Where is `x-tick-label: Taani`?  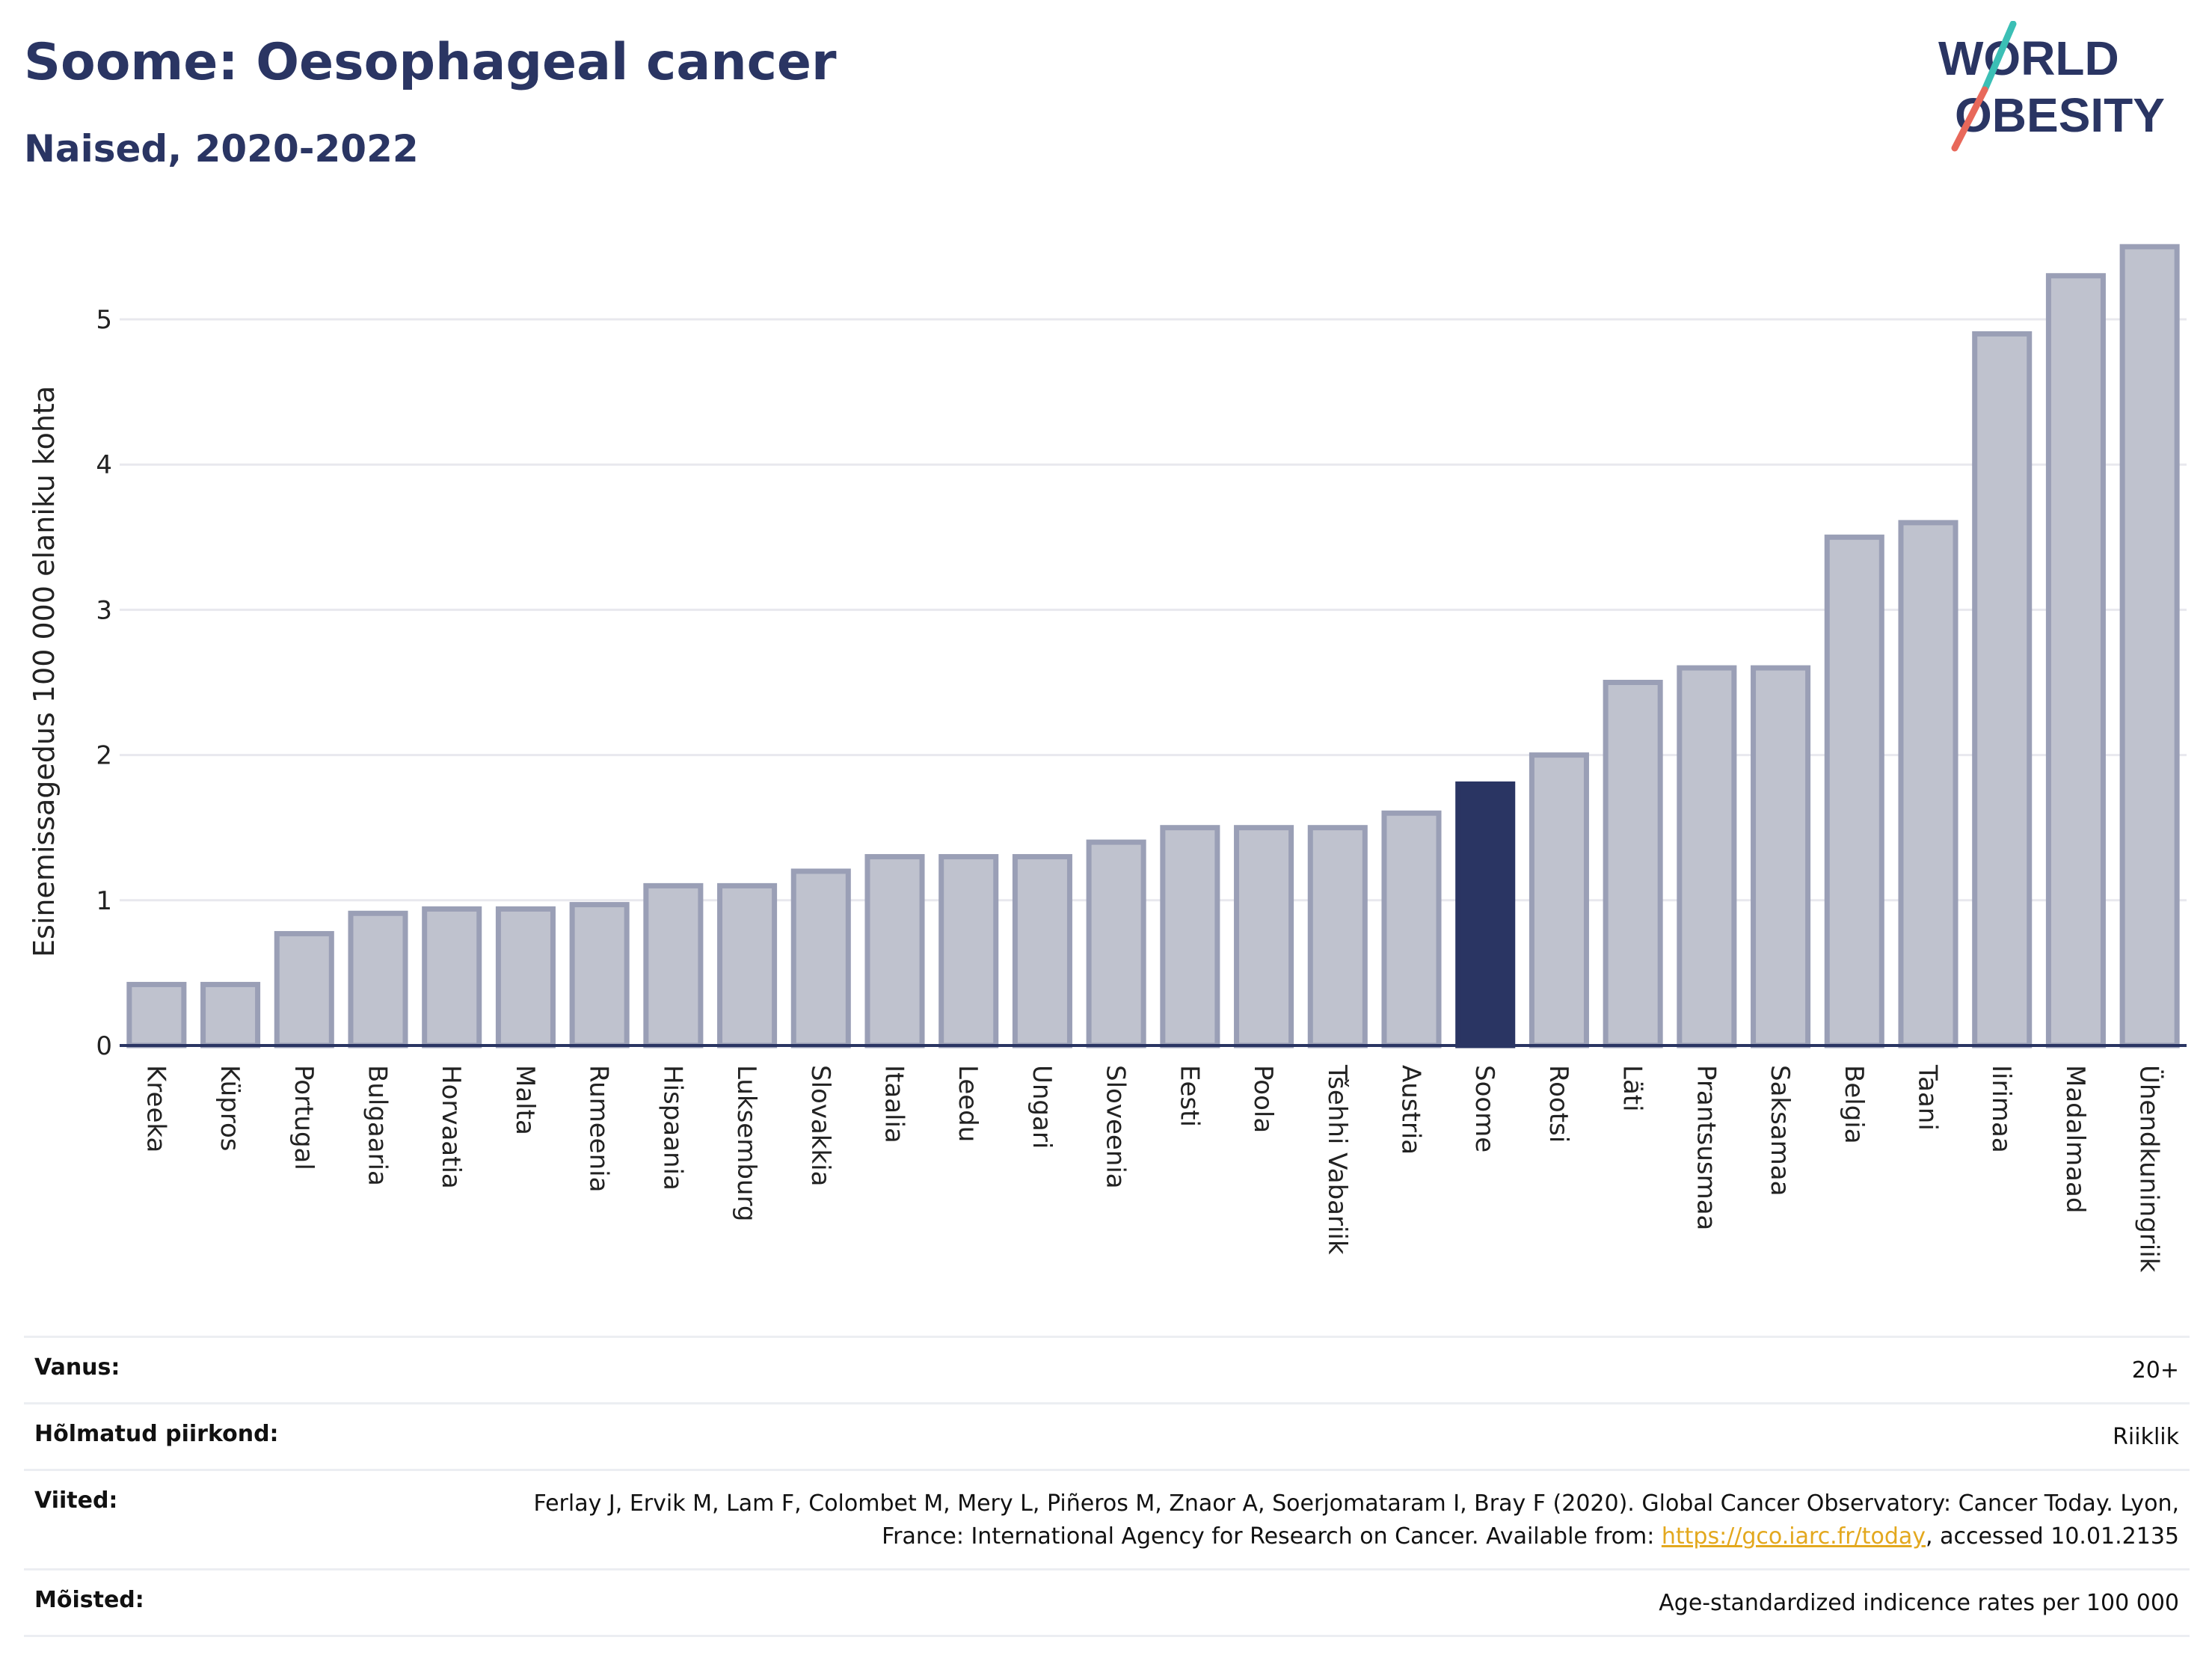
x-tick-label: Taani is located at coordinates (1928, 1097).